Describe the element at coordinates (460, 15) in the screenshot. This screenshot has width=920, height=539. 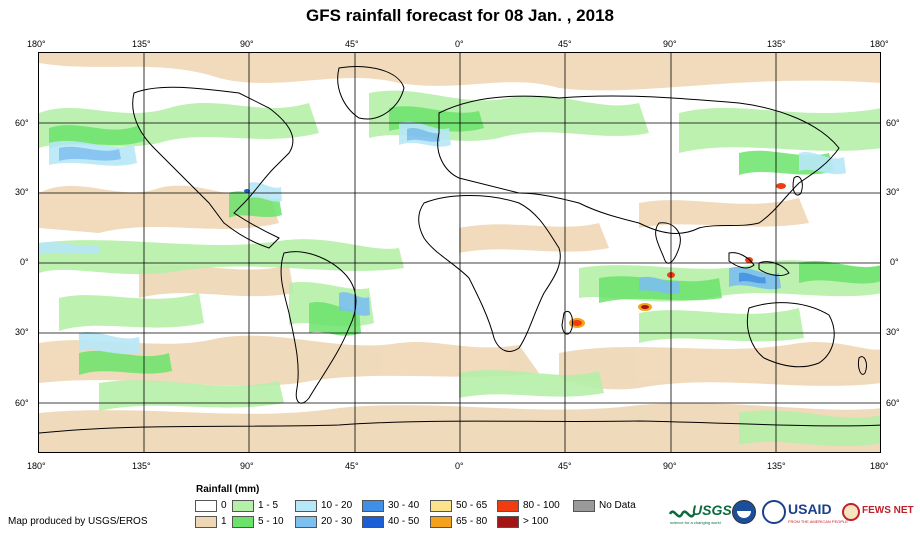
I see `map-title: GFS rainfall forecast for 08 Jan. , 2018` at that location.